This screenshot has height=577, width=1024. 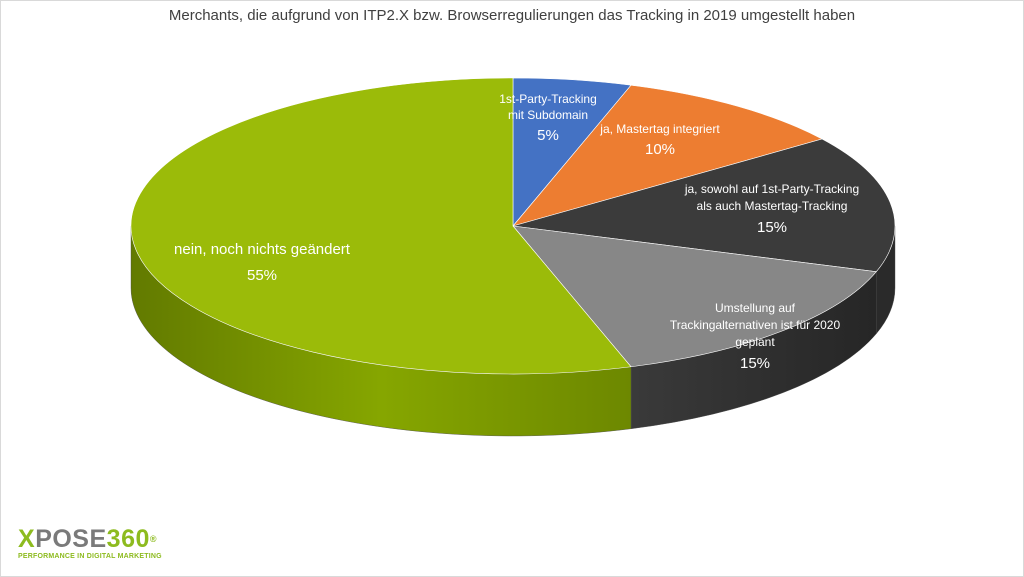 What do you see at coordinates (755, 342) in the screenshot?
I see `pie-label-text: geplant` at bounding box center [755, 342].